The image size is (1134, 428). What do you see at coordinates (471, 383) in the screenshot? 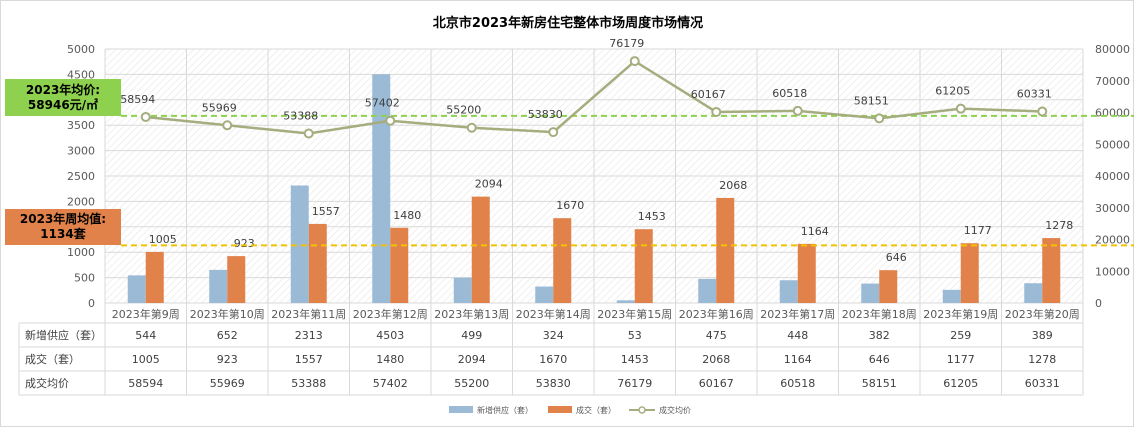
I see `table-cell: 55200` at bounding box center [471, 383].